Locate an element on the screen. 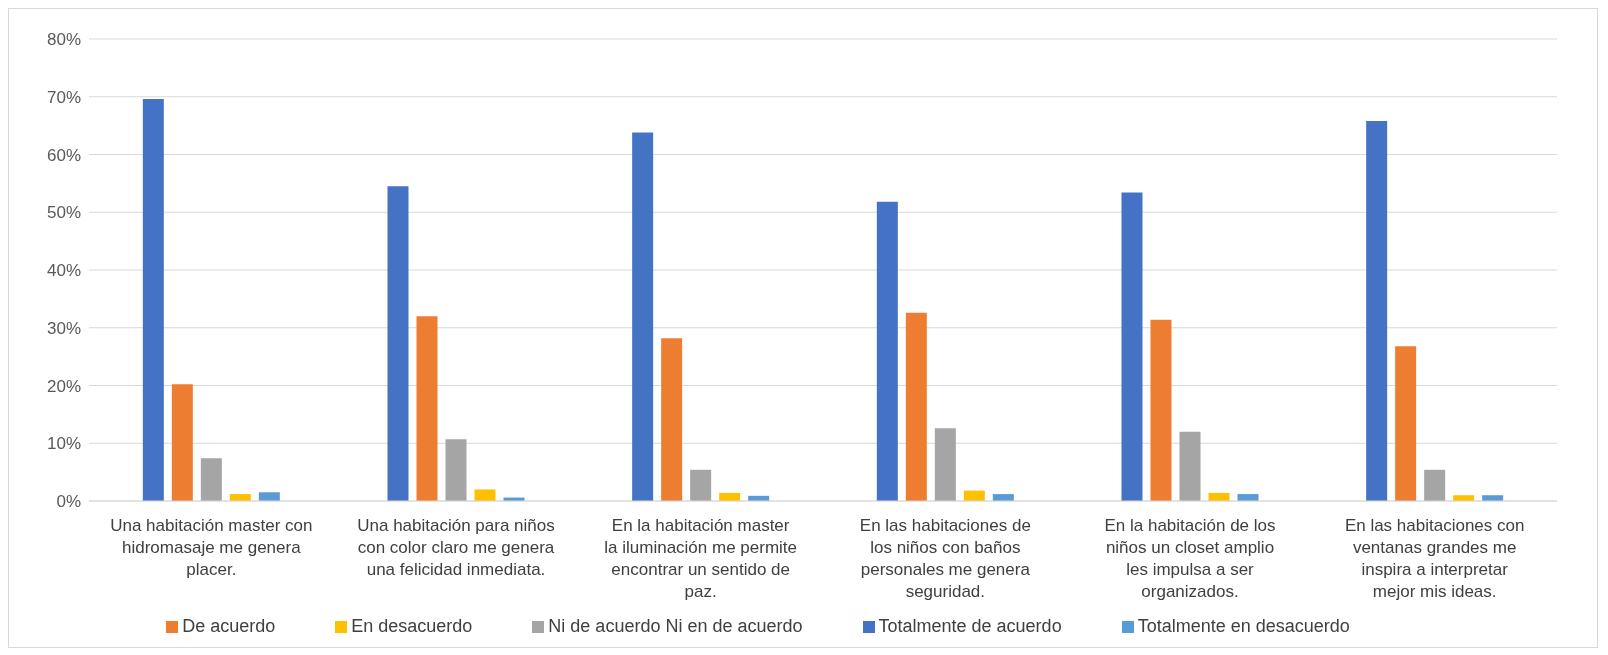  x-tick-label: En las habitaciones con ventanas grandes me inspira a interpretar mejor mis ideas. is located at coordinates (1434, 558).